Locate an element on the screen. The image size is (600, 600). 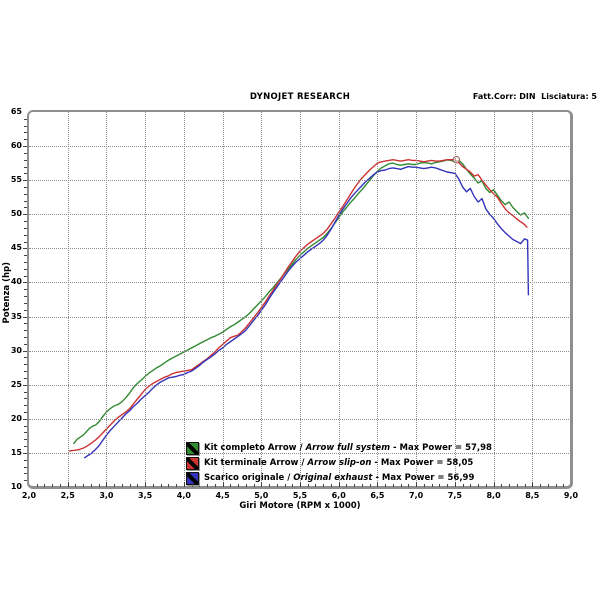
x-tick-label: 4,0 is located at coordinates (183, 495).